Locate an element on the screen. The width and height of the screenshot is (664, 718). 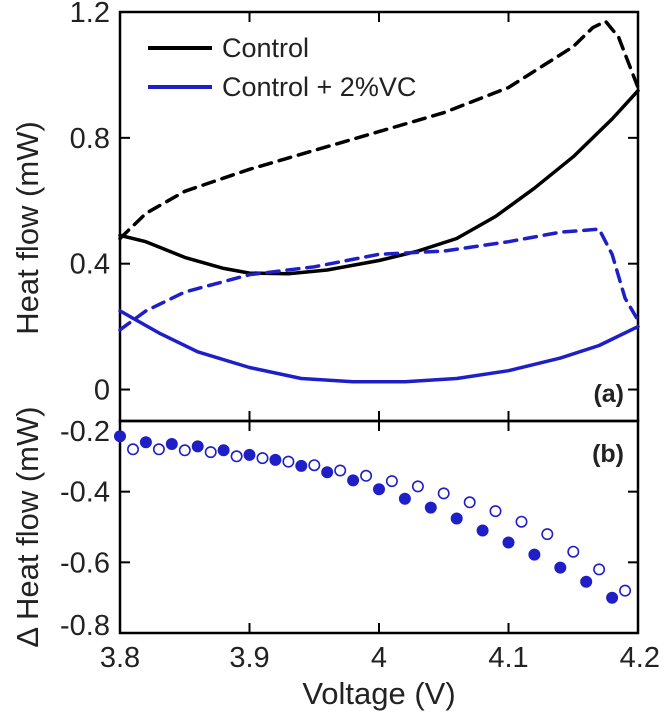
y-tick-label: -0.4 is located at coordinates (85, 493).